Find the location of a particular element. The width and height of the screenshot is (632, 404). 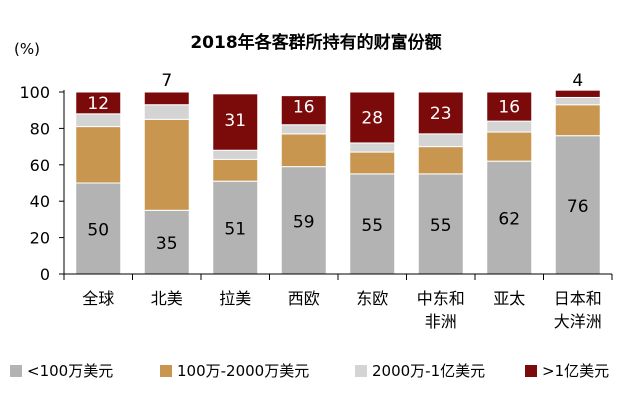

data-label-bottom-5: 55 is located at coordinates (372, 226).